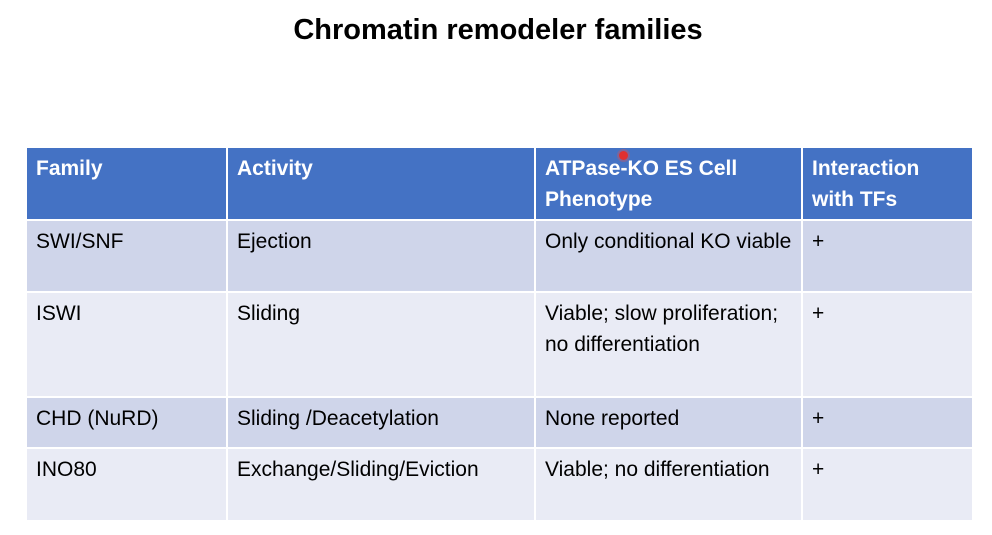  Describe the element at coordinates (381, 256) in the screenshot. I see `cell-activity: Ejection` at that location.